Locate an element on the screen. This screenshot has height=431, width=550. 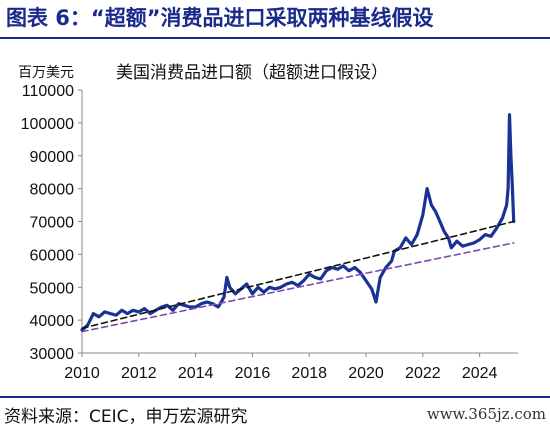
y-tick-label: 40000 is located at coordinates (52, 321).